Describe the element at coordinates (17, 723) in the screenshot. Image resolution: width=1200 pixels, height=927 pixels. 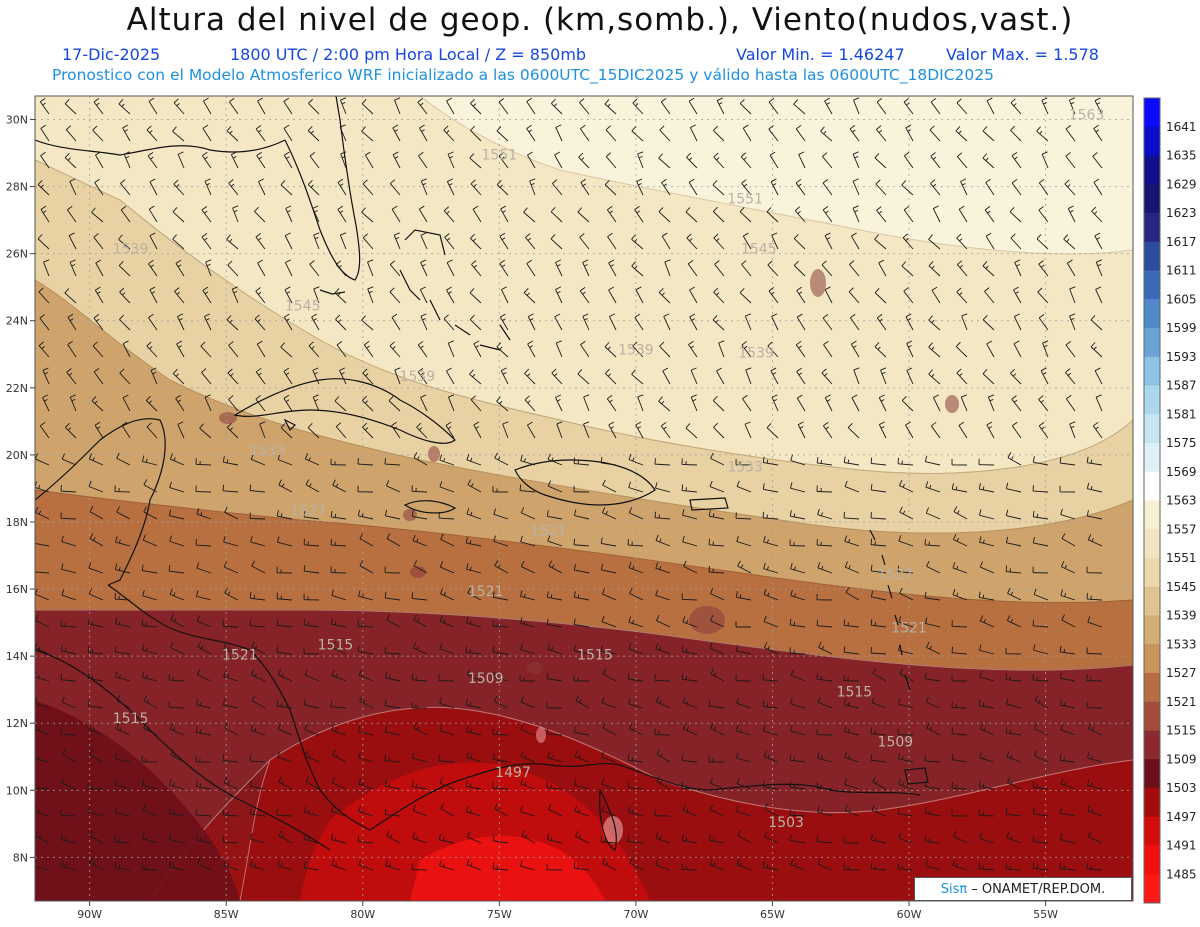
I see `lat-tick-label: 12N` at that location.